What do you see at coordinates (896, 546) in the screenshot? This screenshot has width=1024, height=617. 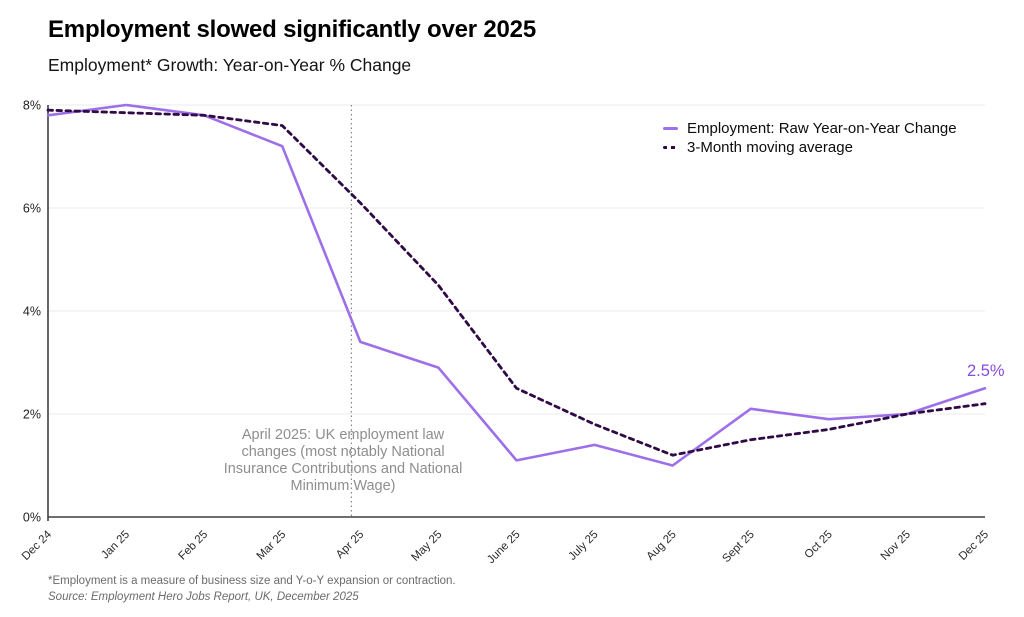 I see `x-axis-label: Nov 25` at bounding box center [896, 546].